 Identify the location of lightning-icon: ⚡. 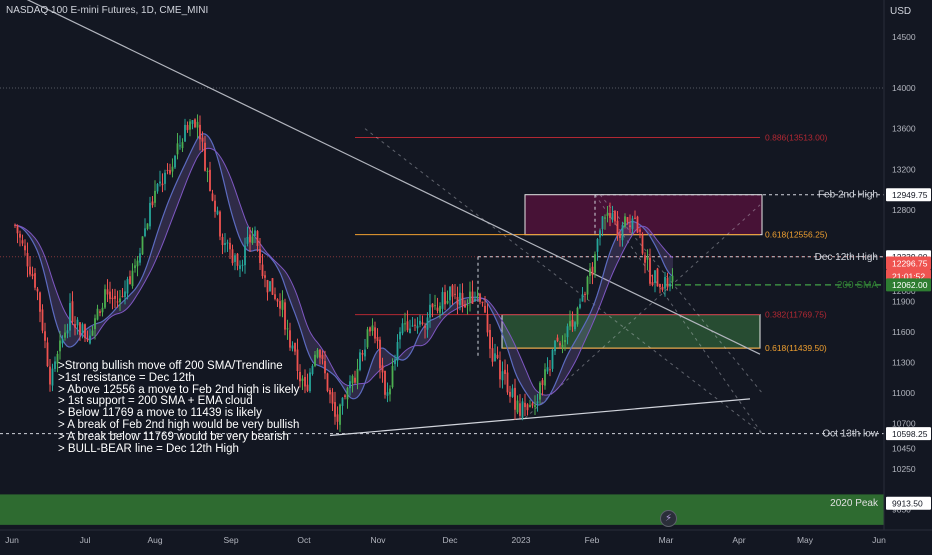
(668, 518).